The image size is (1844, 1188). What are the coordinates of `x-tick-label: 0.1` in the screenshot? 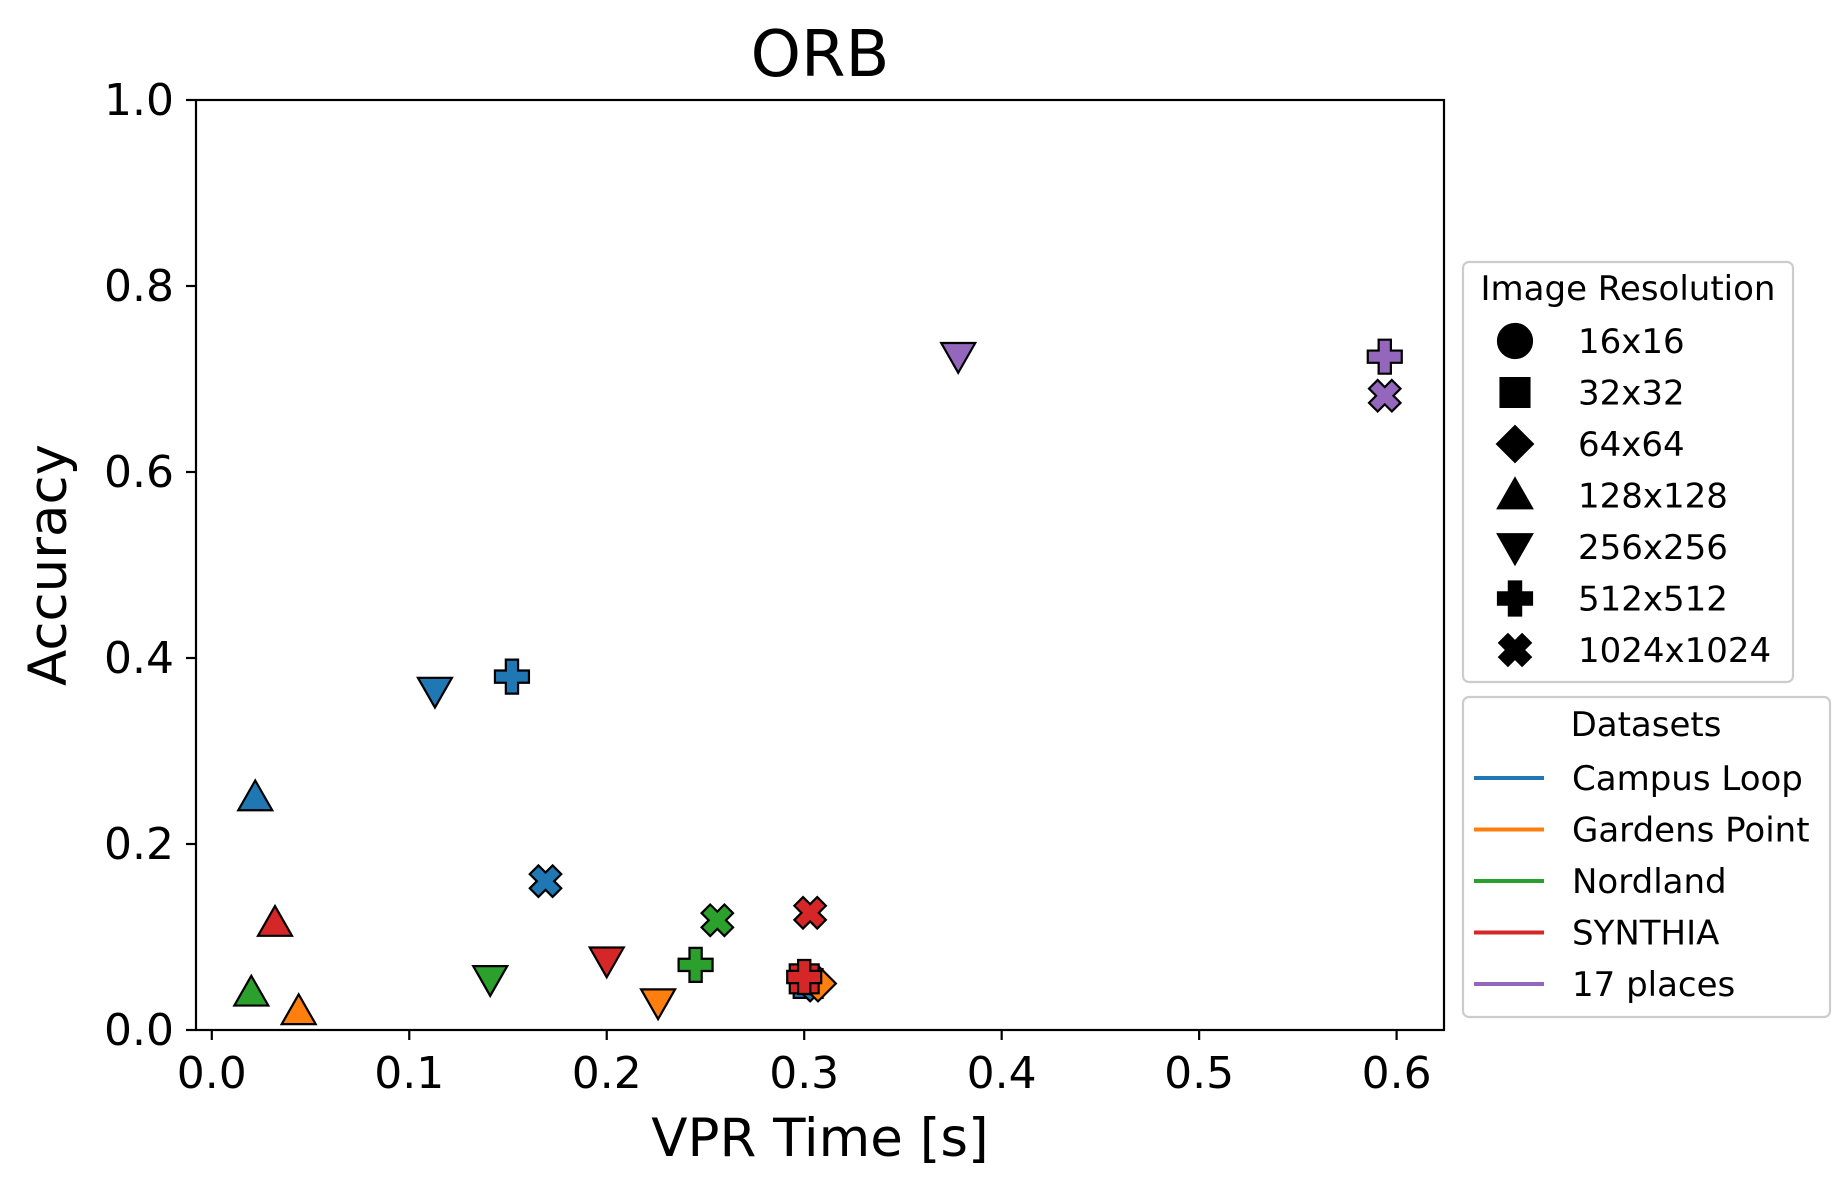 It's located at (409, 1073).